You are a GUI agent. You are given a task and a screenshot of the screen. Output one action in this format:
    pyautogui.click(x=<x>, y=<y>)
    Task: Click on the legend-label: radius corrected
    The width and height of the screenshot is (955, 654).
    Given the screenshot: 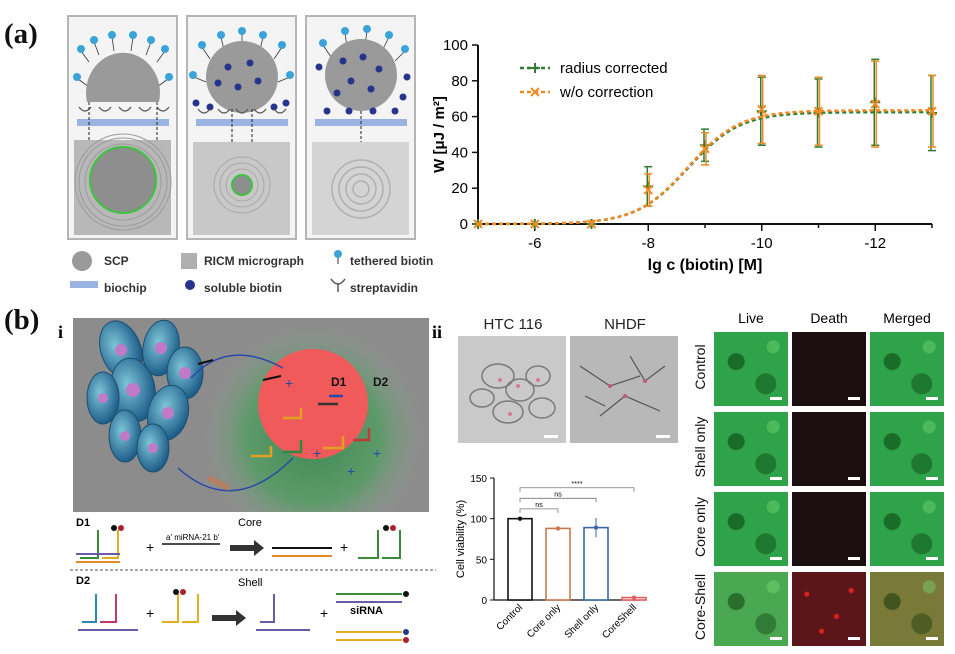 What is the action you would take?
    pyautogui.click(x=614, y=68)
    